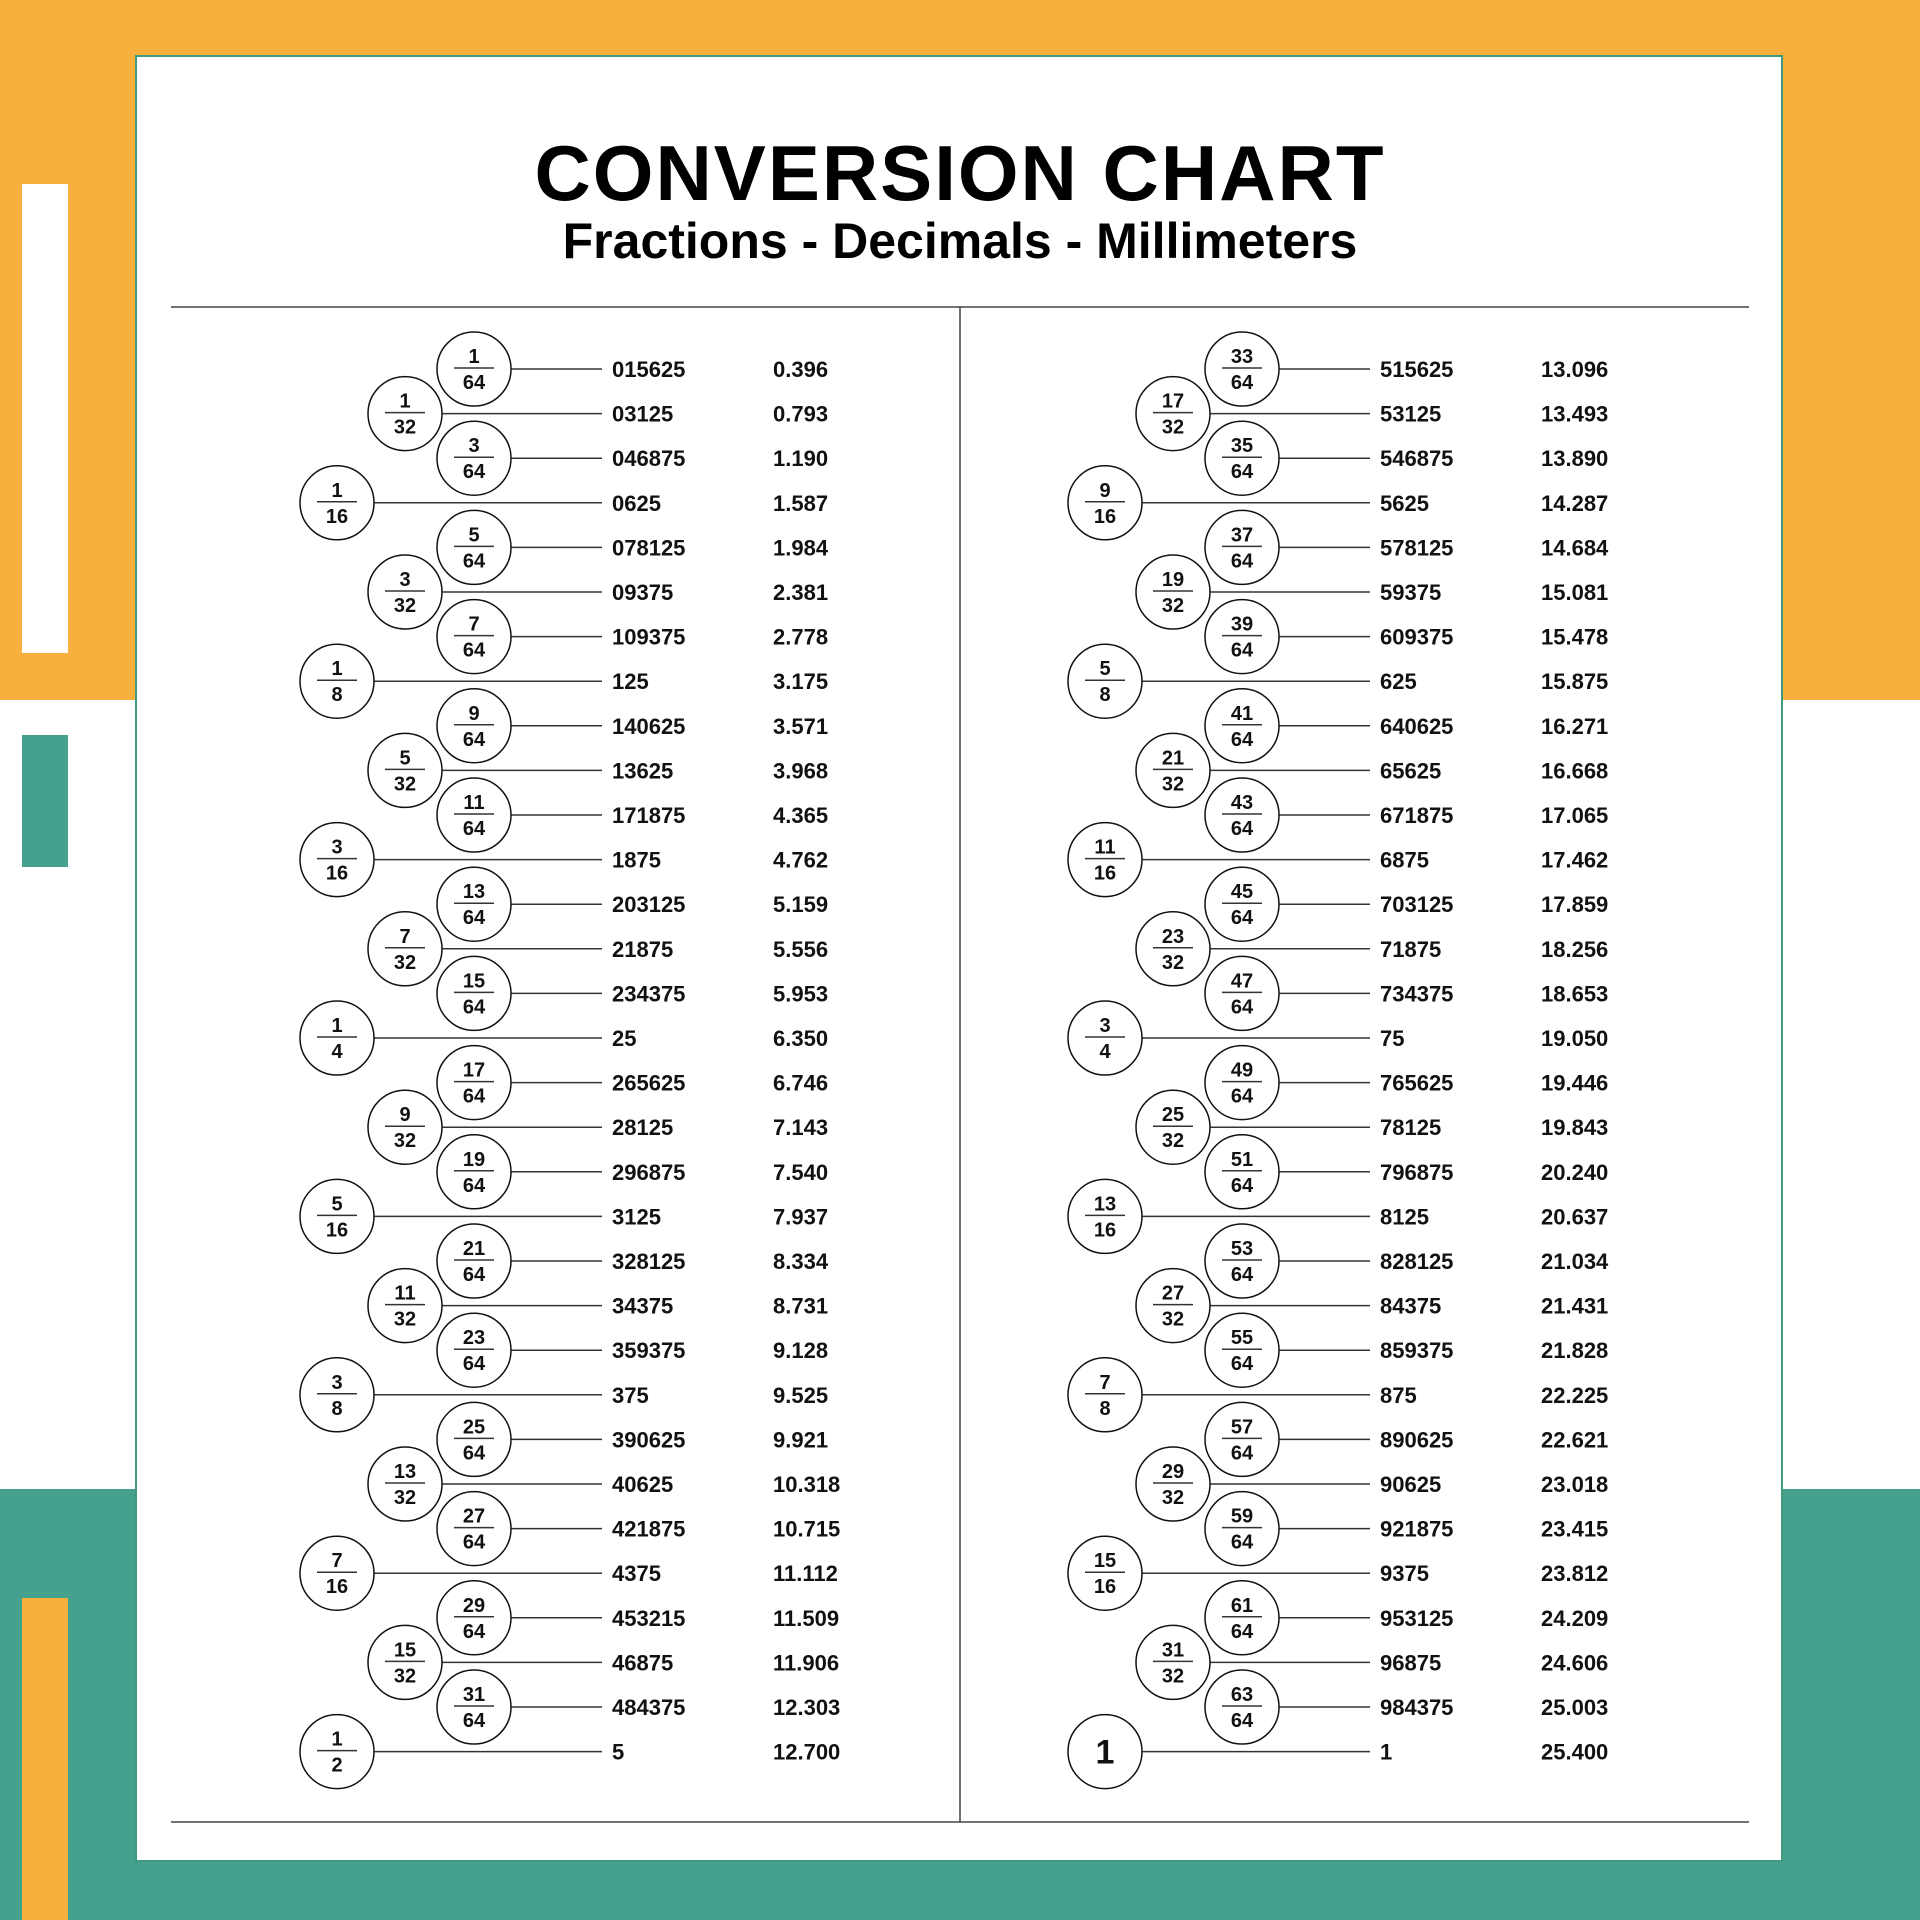 The image size is (1920, 1920). I want to click on fraction-numerator: 45, so click(1242, 892).